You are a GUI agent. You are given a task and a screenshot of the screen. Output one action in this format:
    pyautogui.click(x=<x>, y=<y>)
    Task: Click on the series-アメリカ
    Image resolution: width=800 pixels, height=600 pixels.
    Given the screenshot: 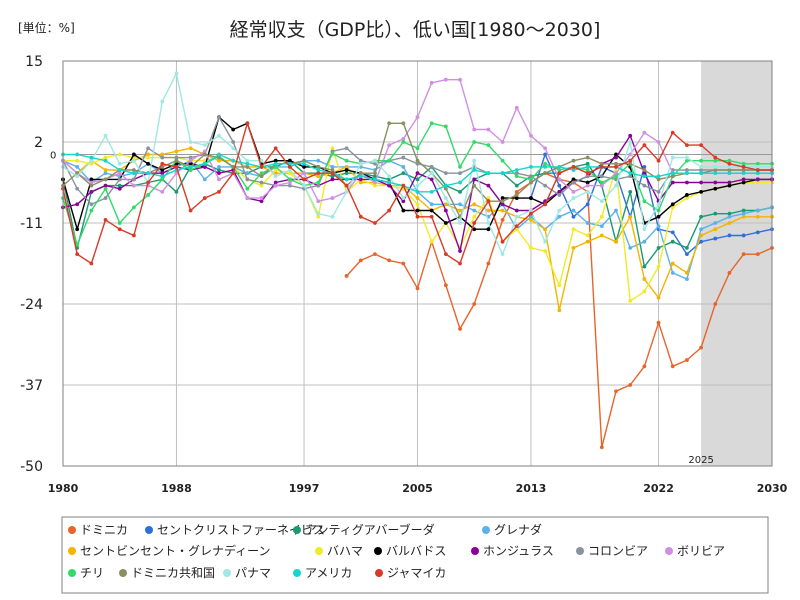 What is the action you would take?
    pyautogui.click(x=417, y=173)
    